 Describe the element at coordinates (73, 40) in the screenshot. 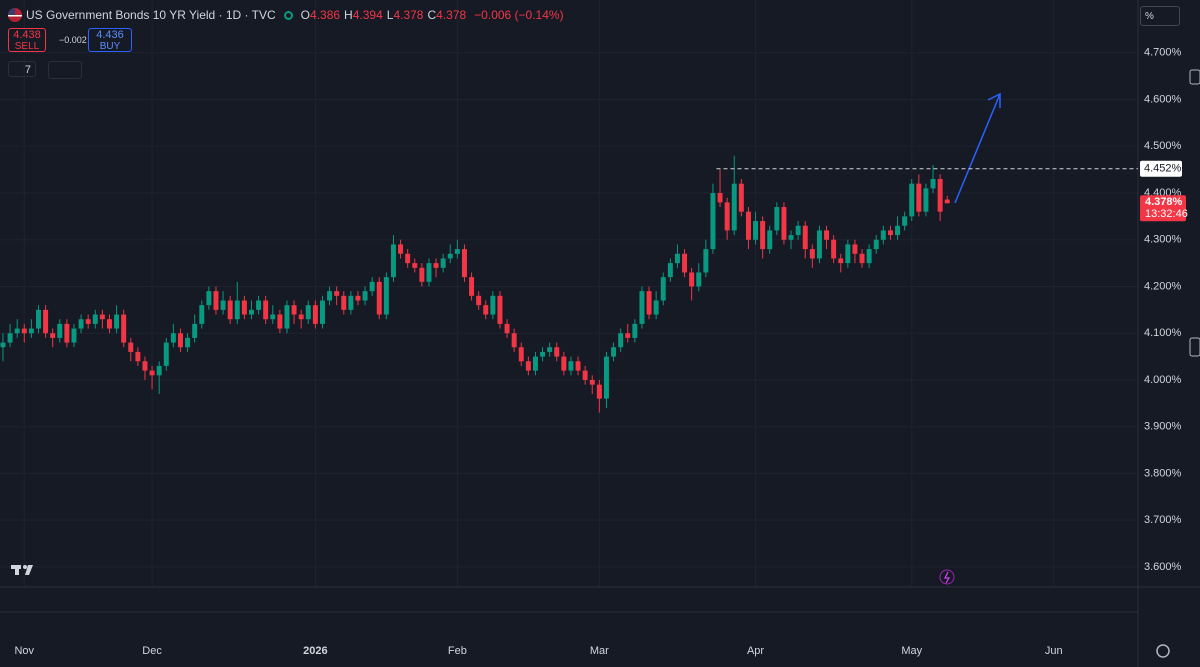

I see `spread: −0.002` at that location.